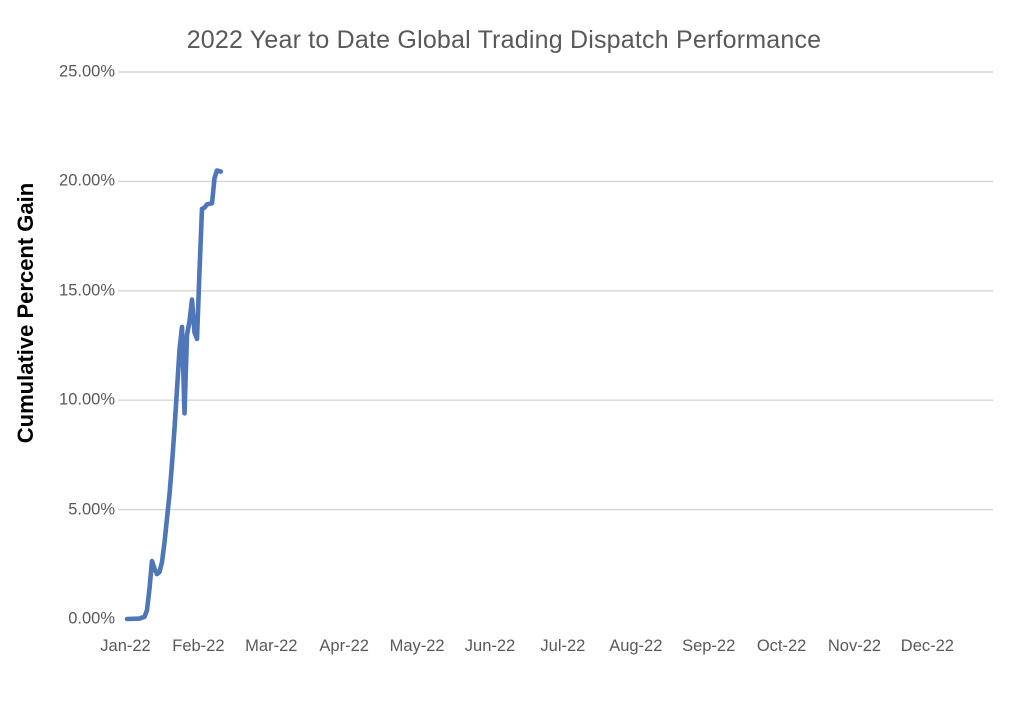  What do you see at coordinates (271, 646) in the screenshot?
I see `x-tick-label: Mar-22` at bounding box center [271, 646].